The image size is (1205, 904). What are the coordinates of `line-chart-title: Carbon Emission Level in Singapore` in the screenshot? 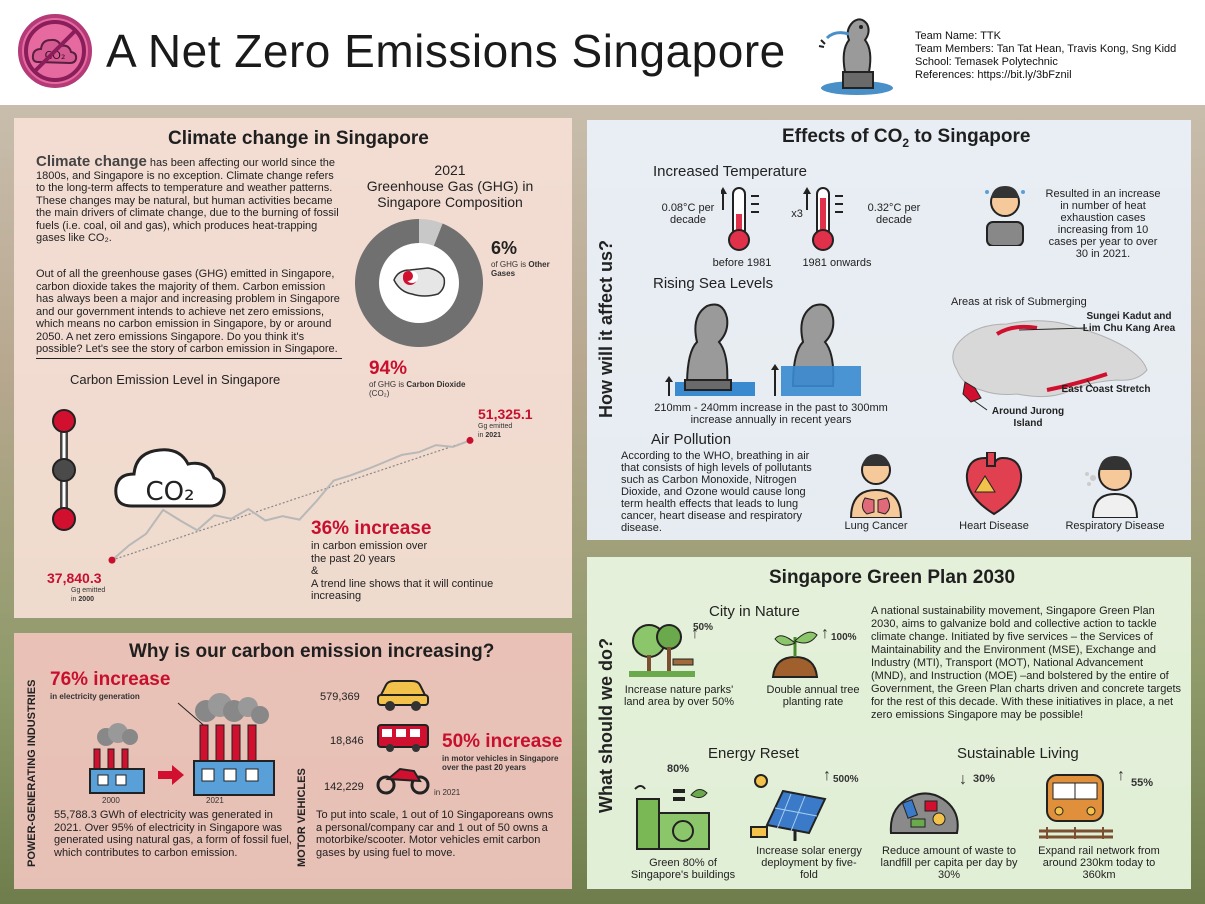 It's located at (175, 379).